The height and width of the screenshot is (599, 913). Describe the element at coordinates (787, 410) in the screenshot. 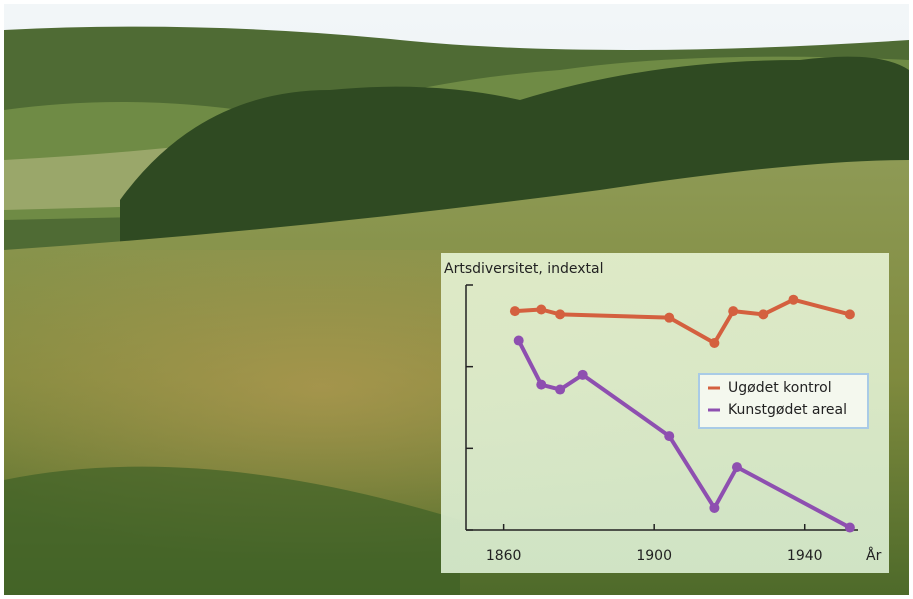

I see `legend-label: Kunstgødet areal` at that location.